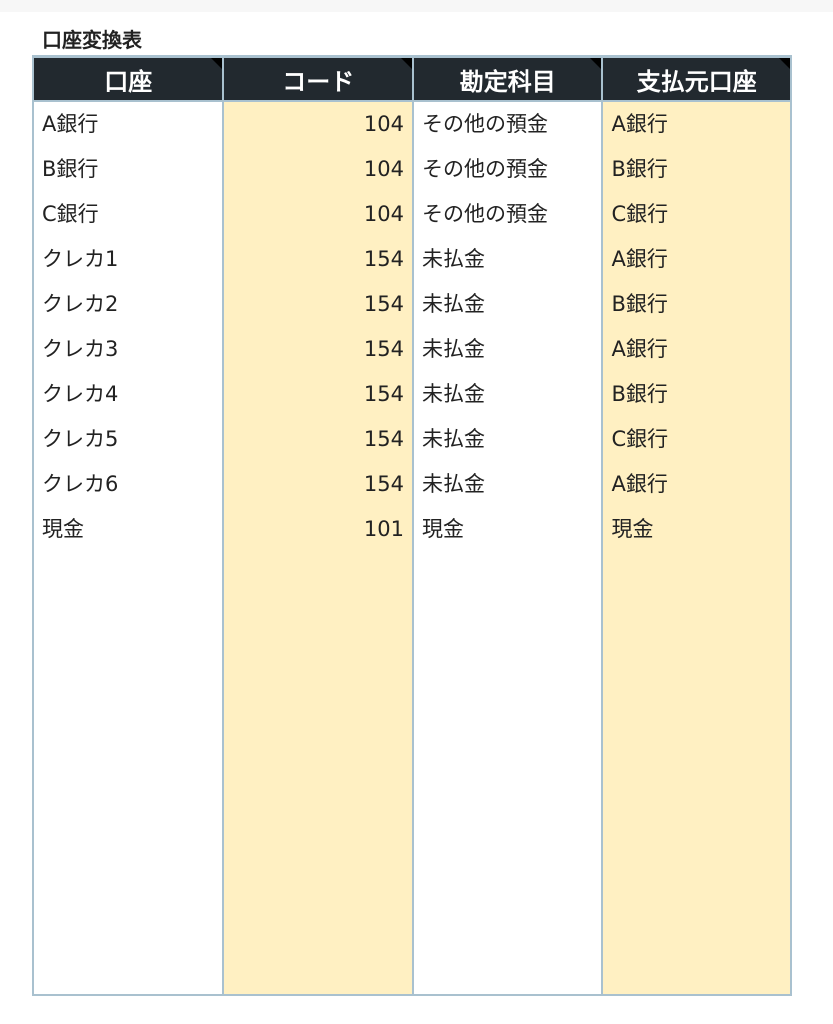 The width and height of the screenshot is (833, 1024). What do you see at coordinates (80, 304) in the screenshot?
I see `cell-account: クレカ2` at bounding box center [80, 304].